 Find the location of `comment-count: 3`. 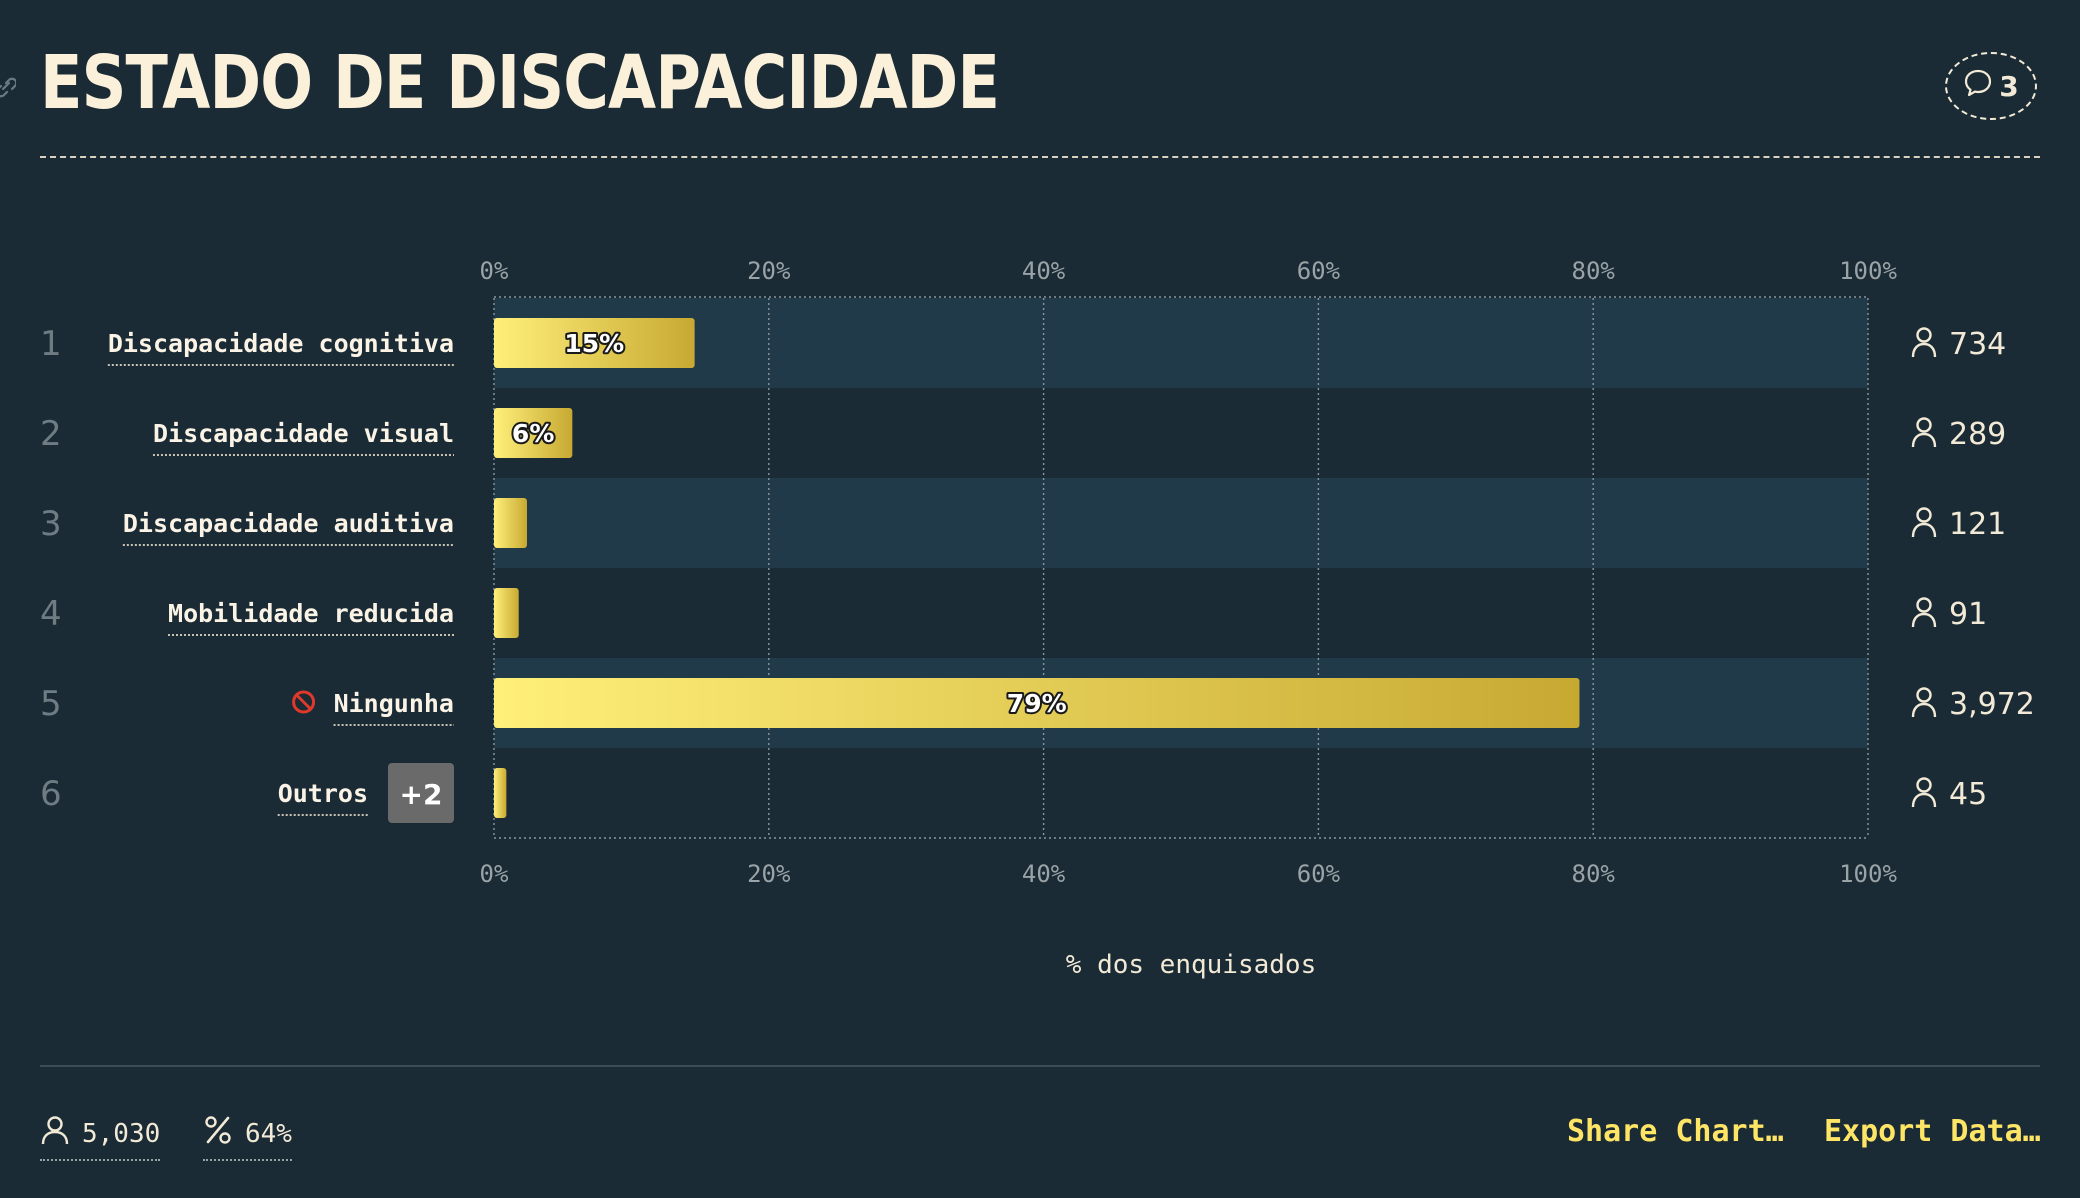

comment-count: 3 is located at coordinates (2009, 86).